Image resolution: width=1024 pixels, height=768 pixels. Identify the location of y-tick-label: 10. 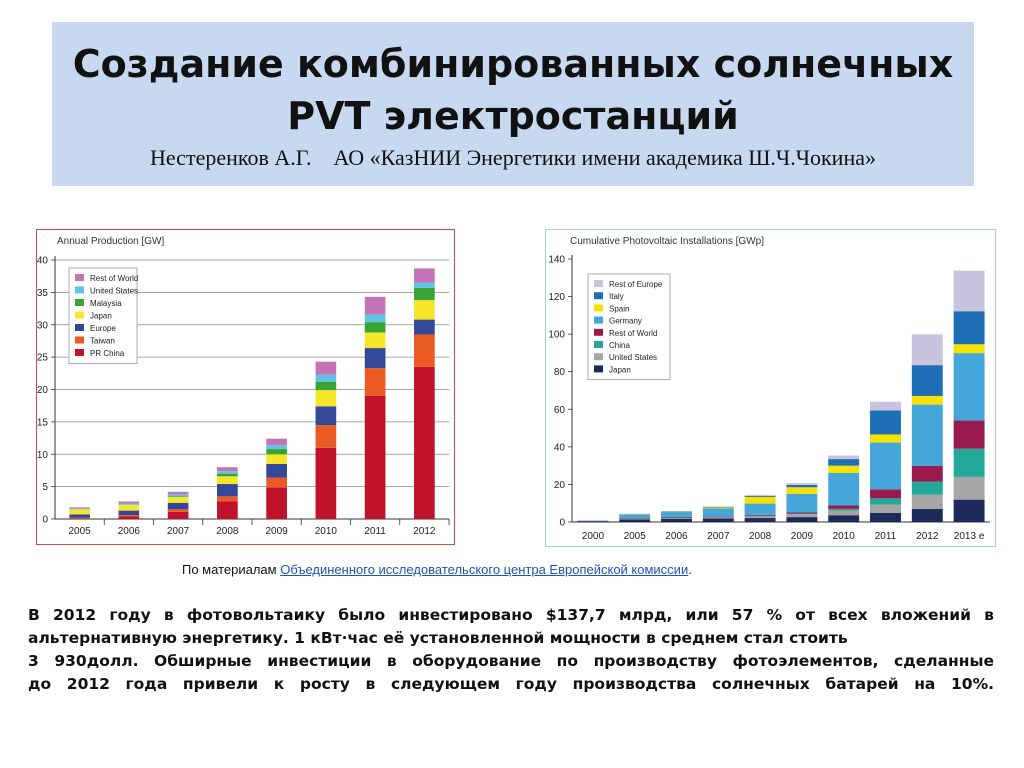
(42, 455).